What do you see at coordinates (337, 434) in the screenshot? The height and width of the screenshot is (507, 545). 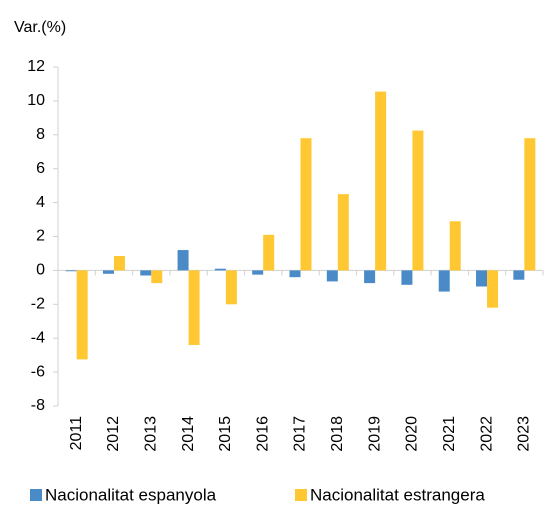 I see `x-tick-label: 2018` at bounding box center [337, 434].